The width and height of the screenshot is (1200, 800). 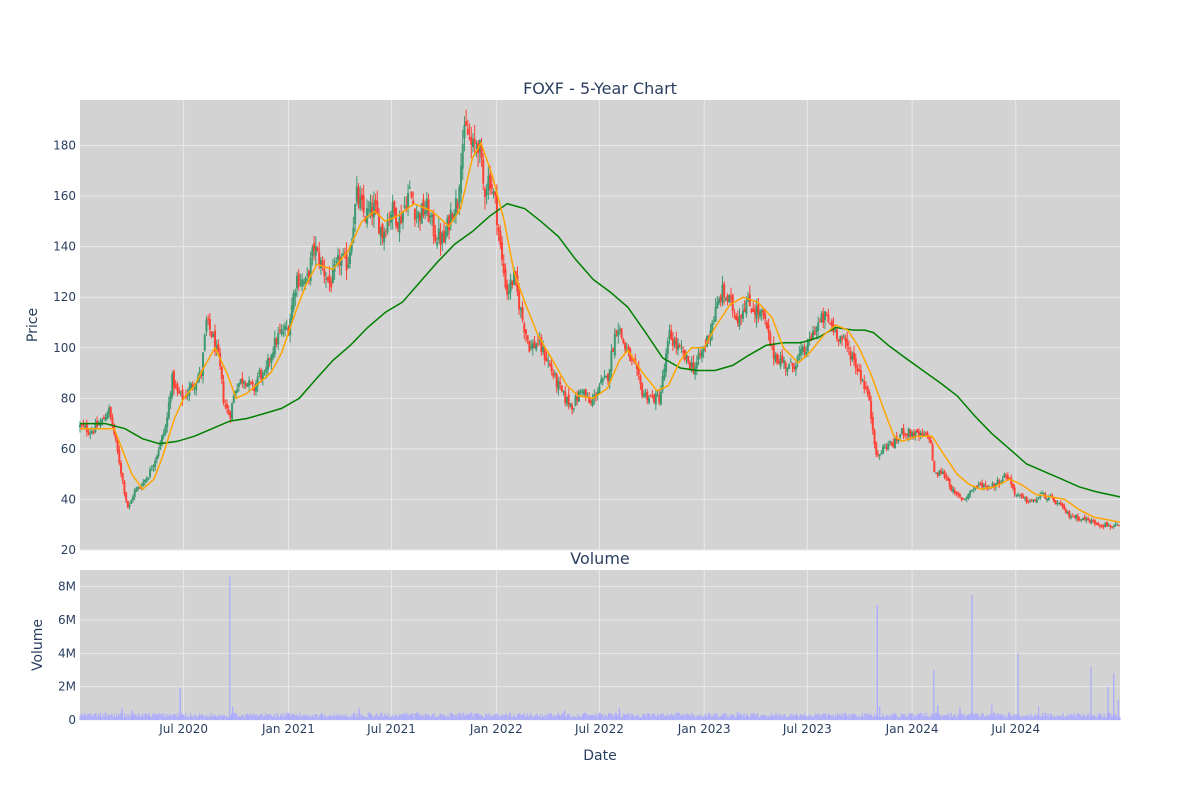 I want to click on price-y-tick-label: 160, so click(x=64, y=196).